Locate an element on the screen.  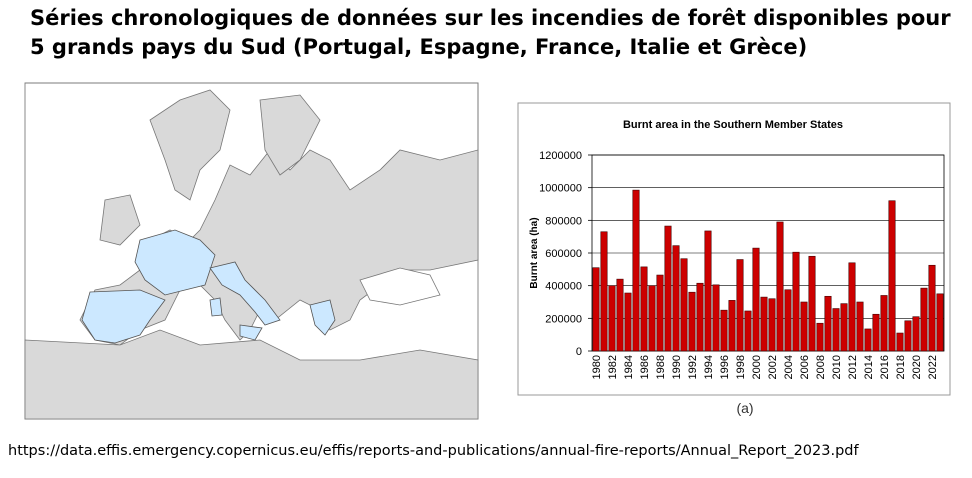
x-tick-label: 2014 is located at coordinates (869, 367).